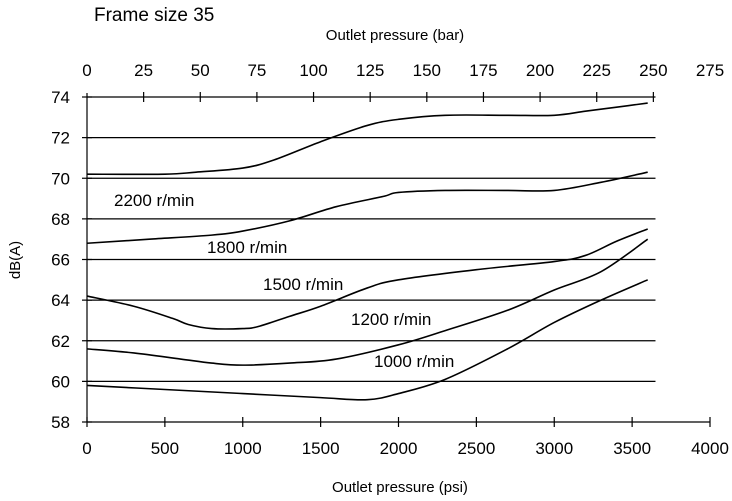 The height and width of the screenshot is (501, 732). Describe the element at coordinates (15, 260) in the screenshot. I see `y-axis-title: dB(A)` at that location.